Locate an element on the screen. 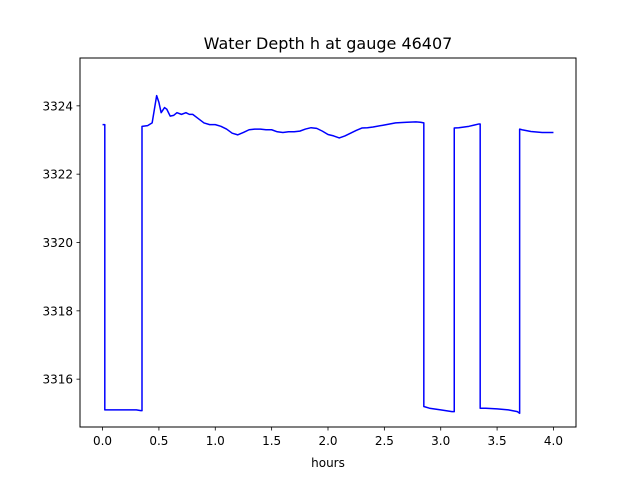 The width and height of the screenshot is (640, 480). x-tick-label: 1.0 is located at coordinates (215, 441).